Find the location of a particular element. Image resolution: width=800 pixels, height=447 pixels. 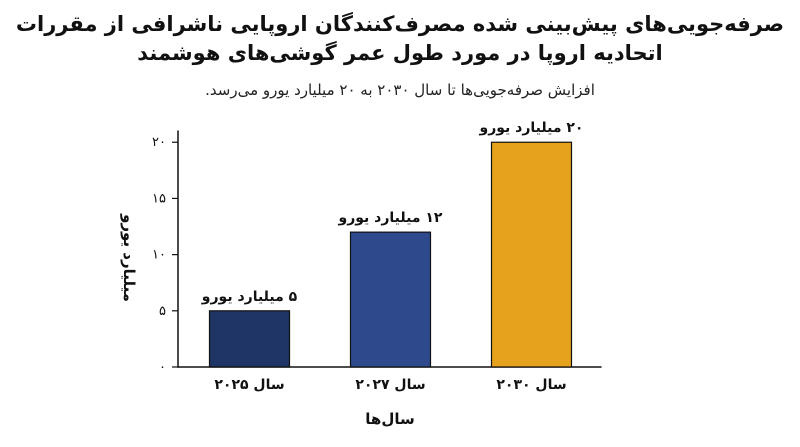

x-axis-label: سال‌ها is located at coordinates (389, 419).